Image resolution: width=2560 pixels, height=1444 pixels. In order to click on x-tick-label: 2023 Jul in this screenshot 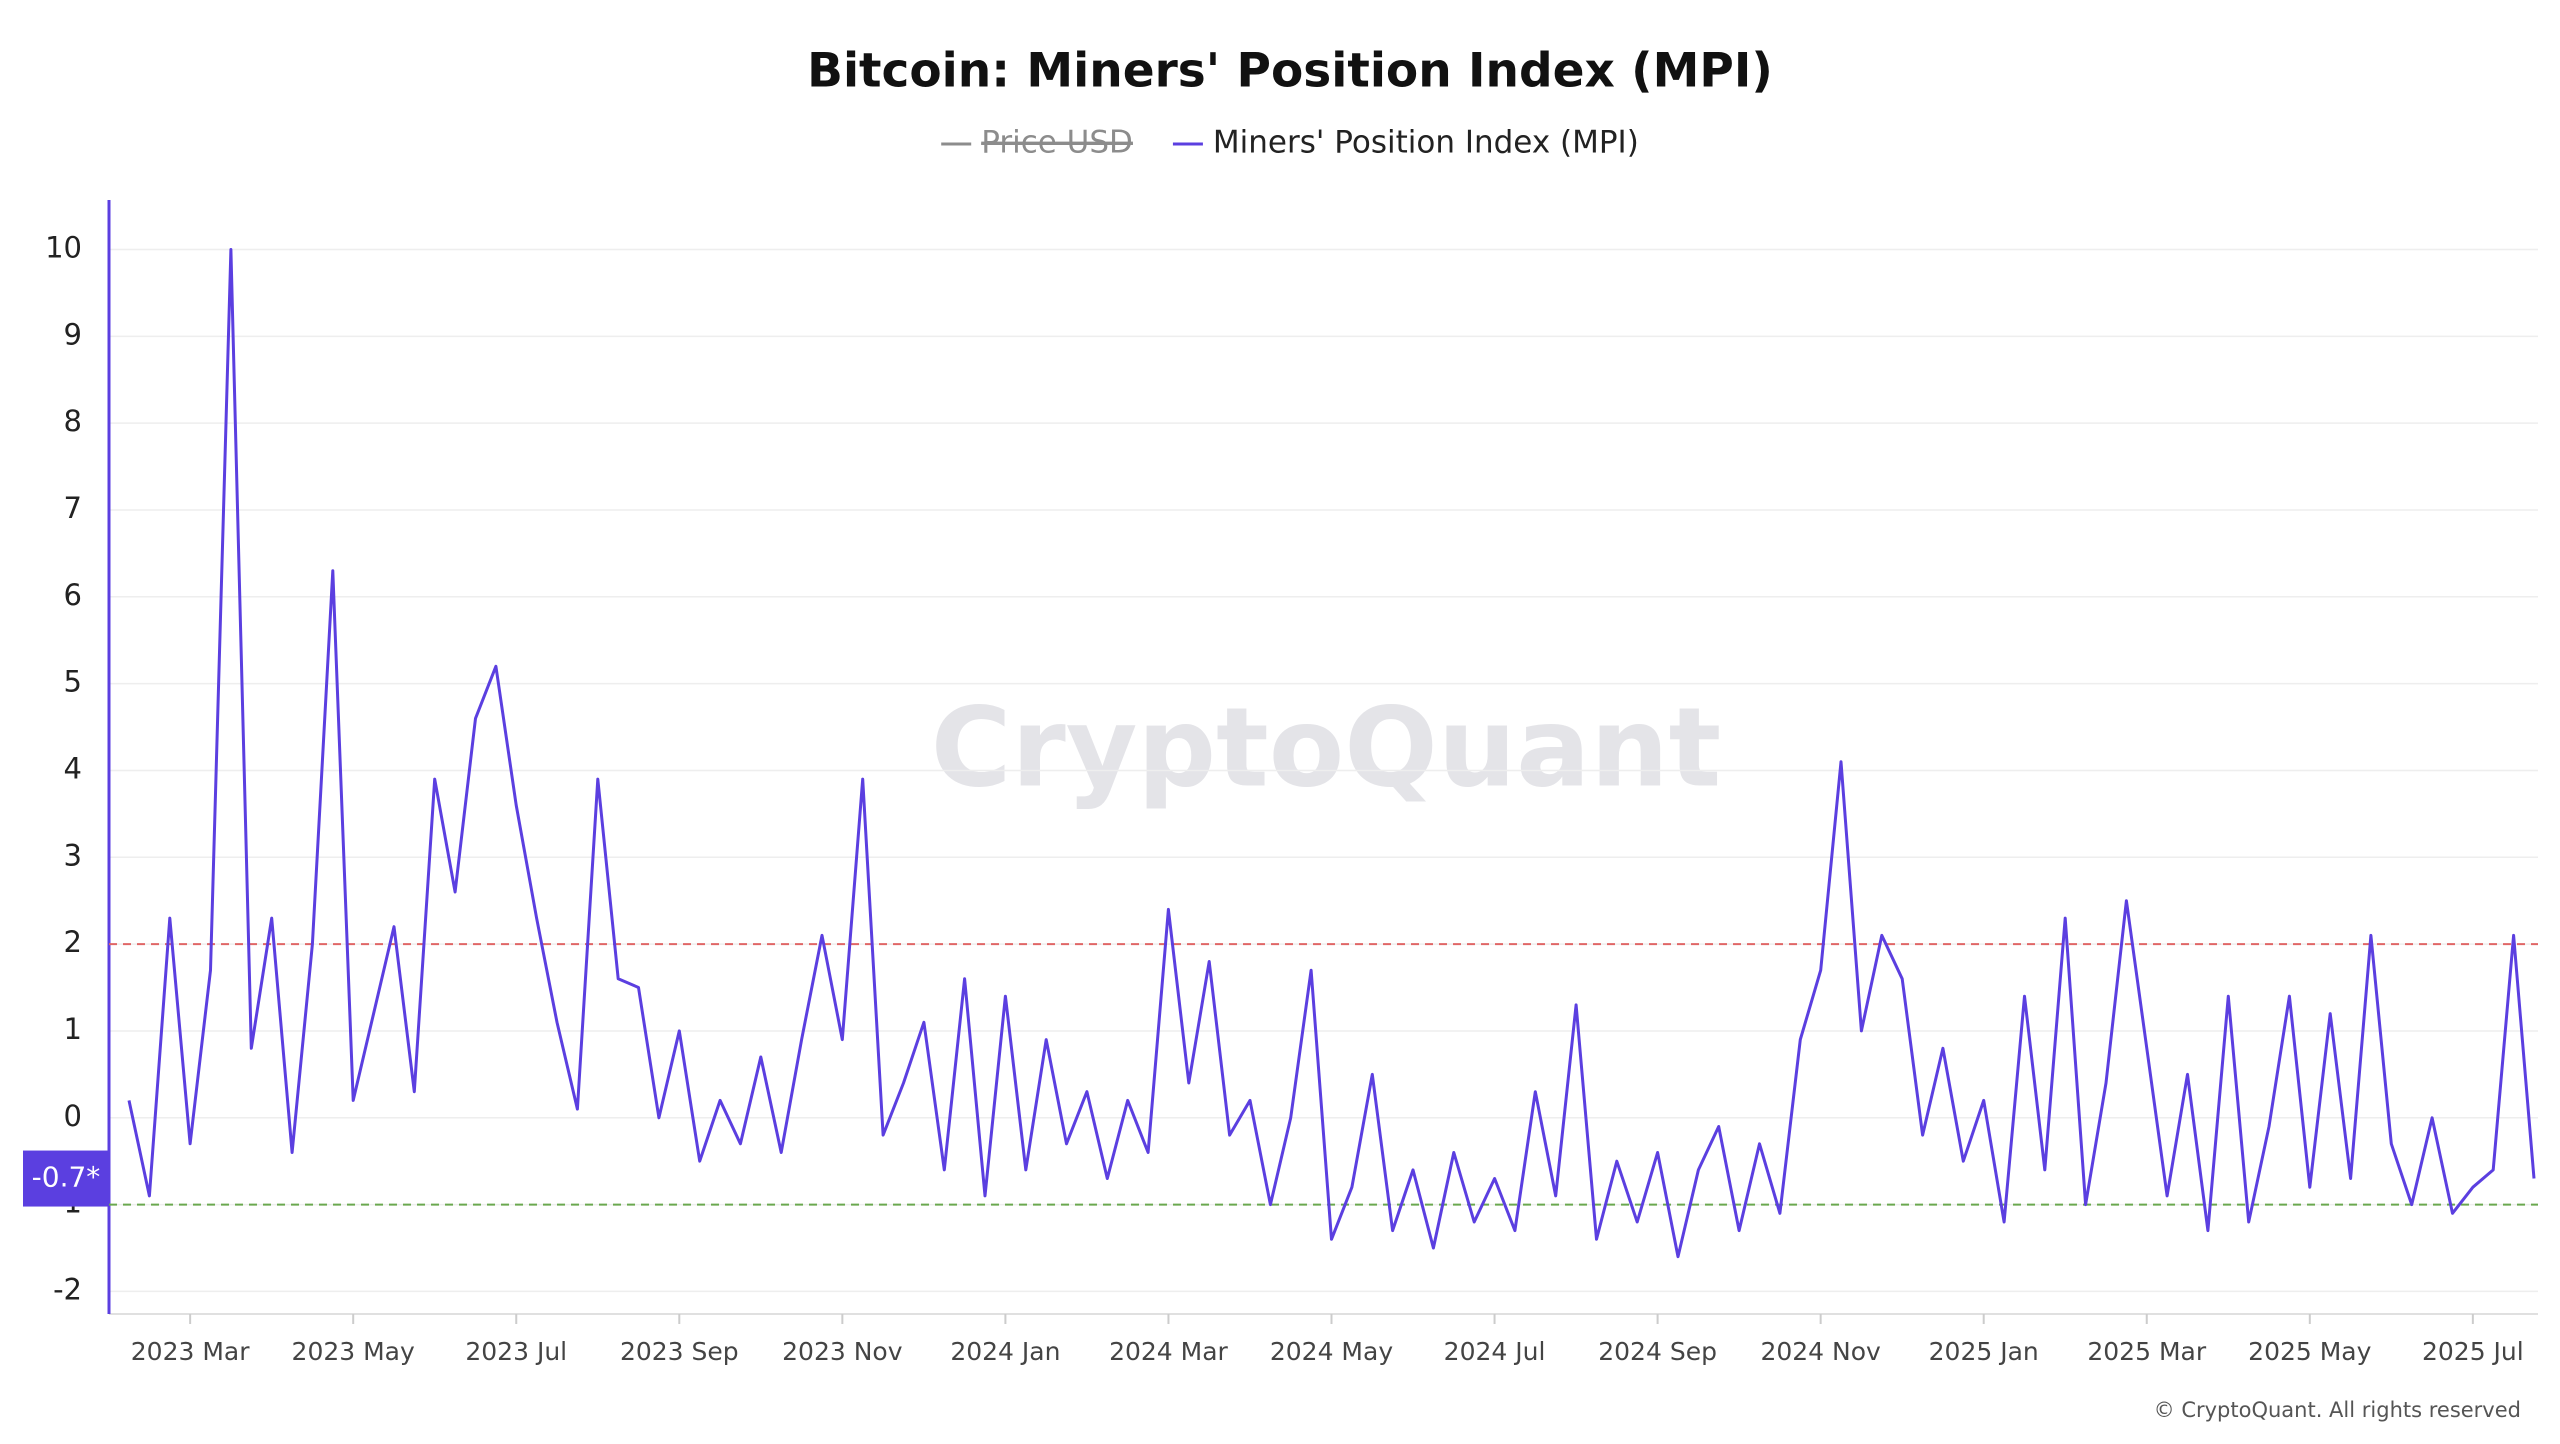, I will do `click(516, 1351)`.